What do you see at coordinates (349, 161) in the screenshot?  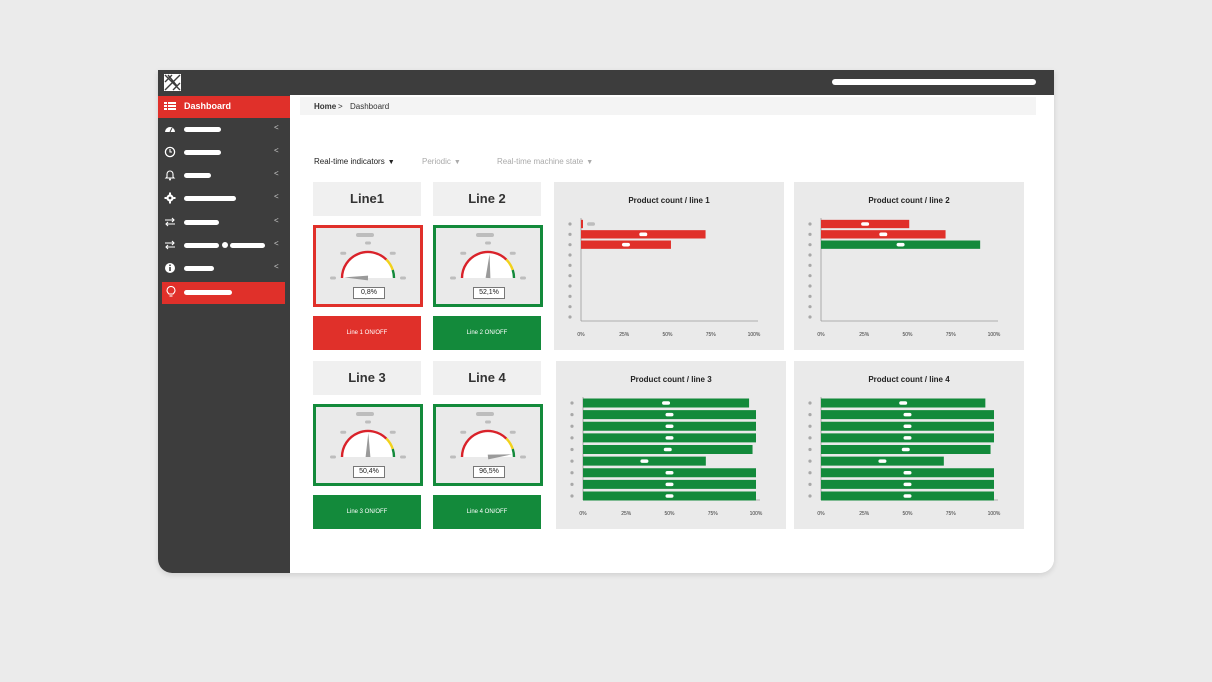 I see `tab-label: Real-time indicators` at bounding box center [349, 161].